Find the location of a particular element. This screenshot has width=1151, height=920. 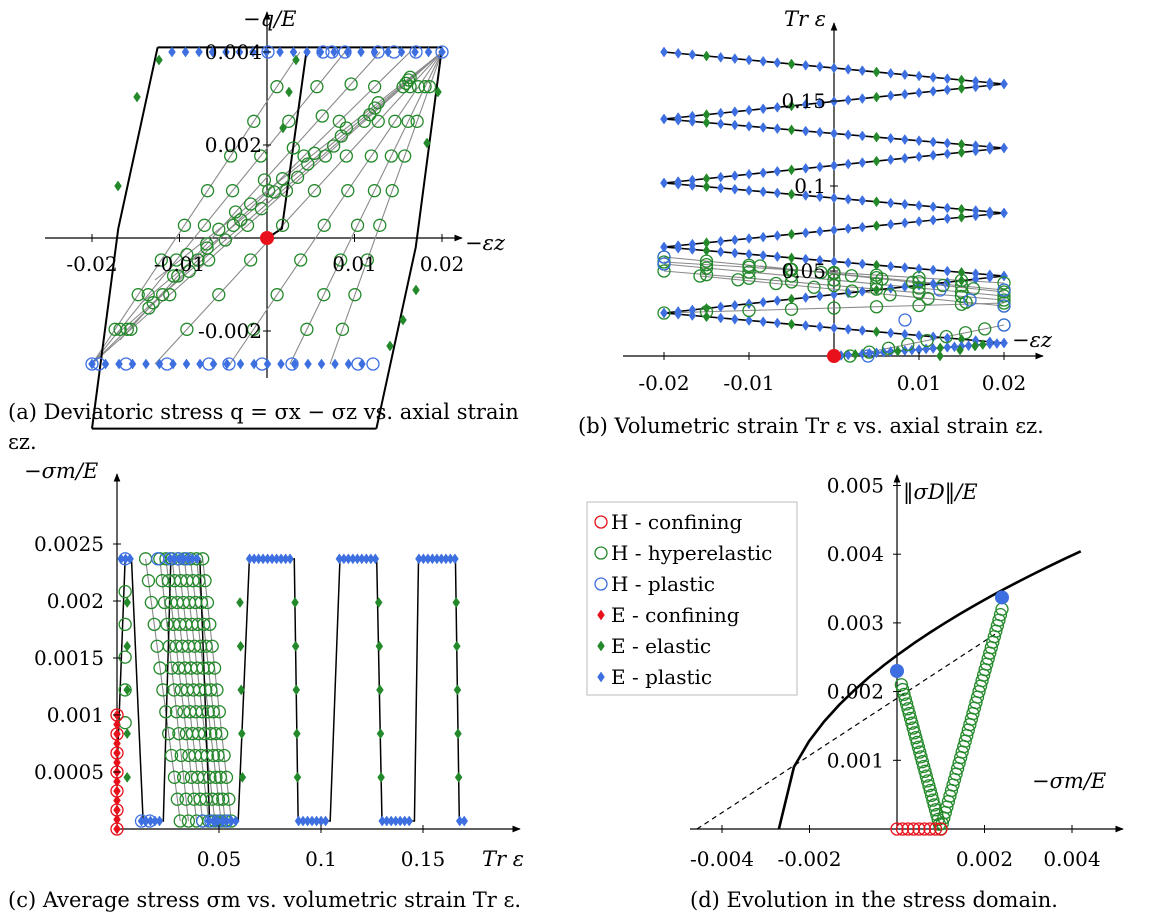

y-tick-label: 0.002 is located at coordinates (75, 601).